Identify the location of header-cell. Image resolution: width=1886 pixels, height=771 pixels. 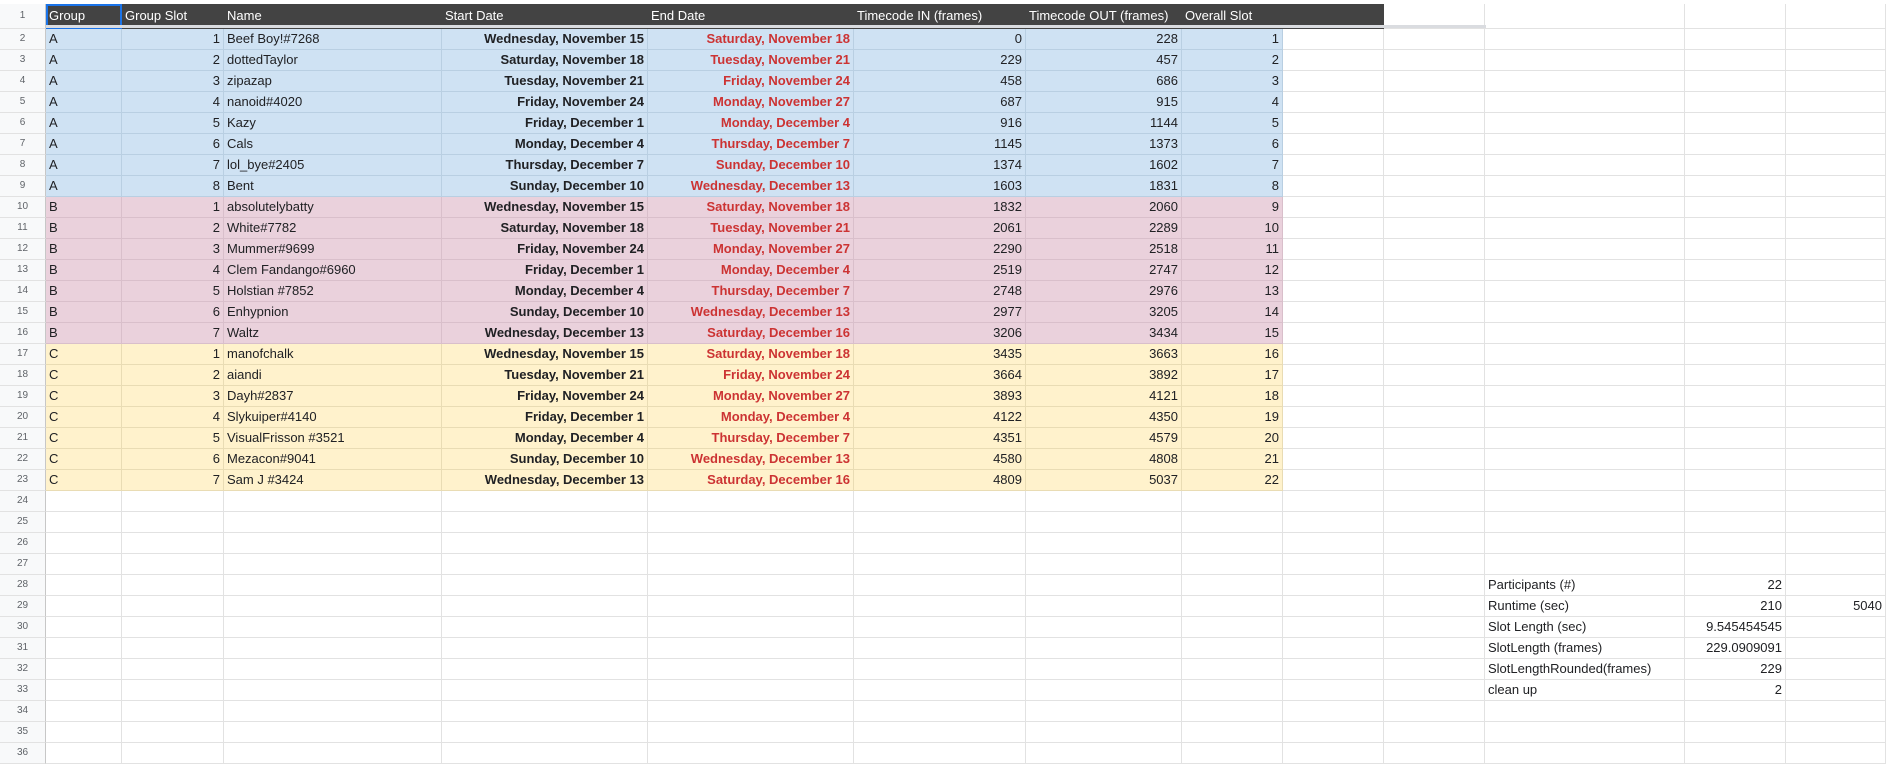
(1333, 16).